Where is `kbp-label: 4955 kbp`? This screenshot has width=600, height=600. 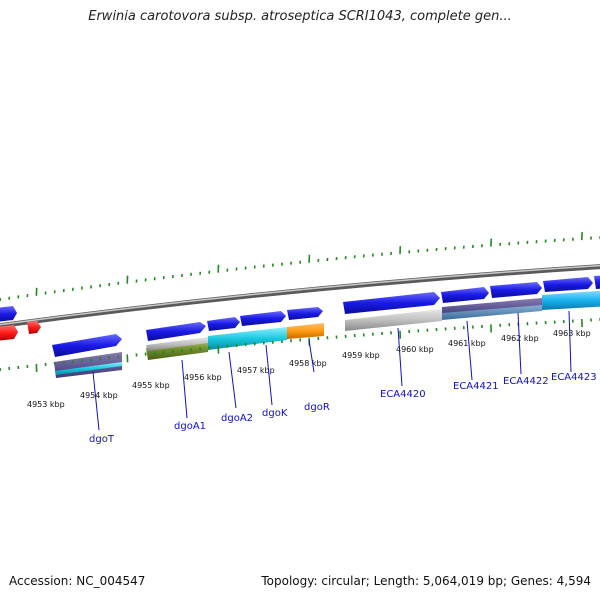 kbp-label: 4955 kbp is located at coordinates (151, 385).